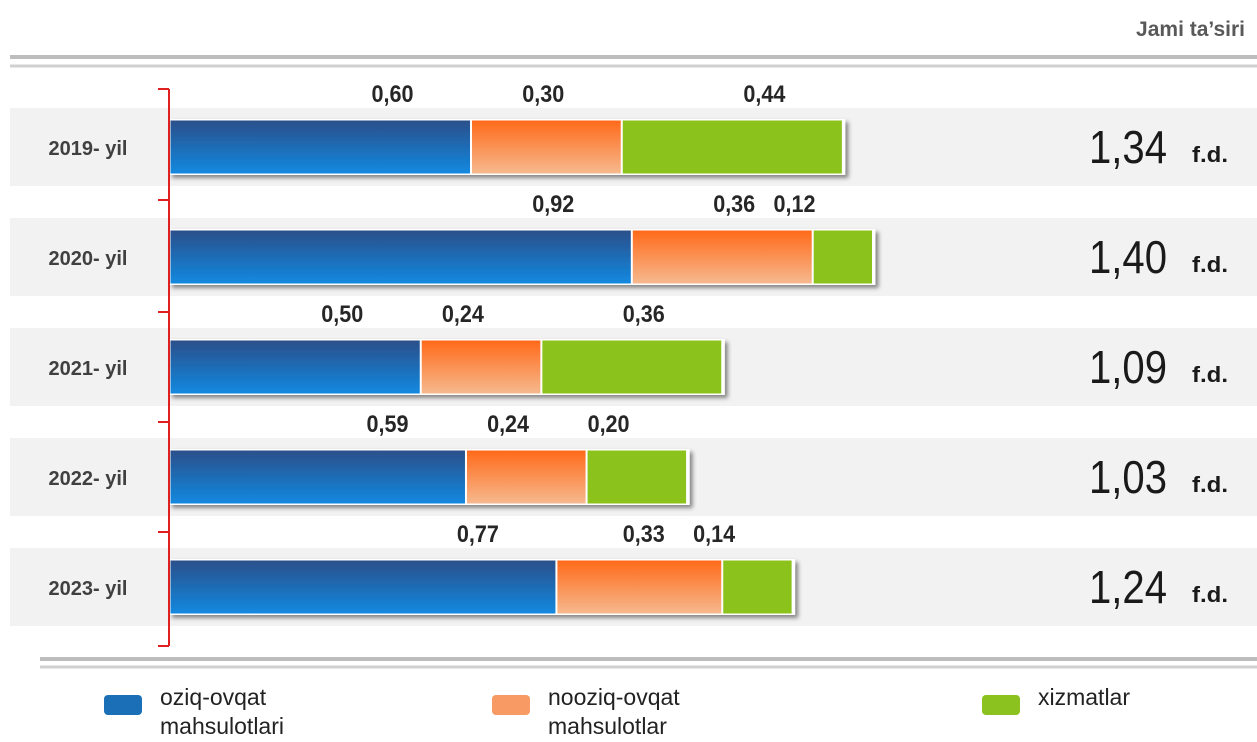  I want to click on value-label-food: 0,77, so click(478, 534).